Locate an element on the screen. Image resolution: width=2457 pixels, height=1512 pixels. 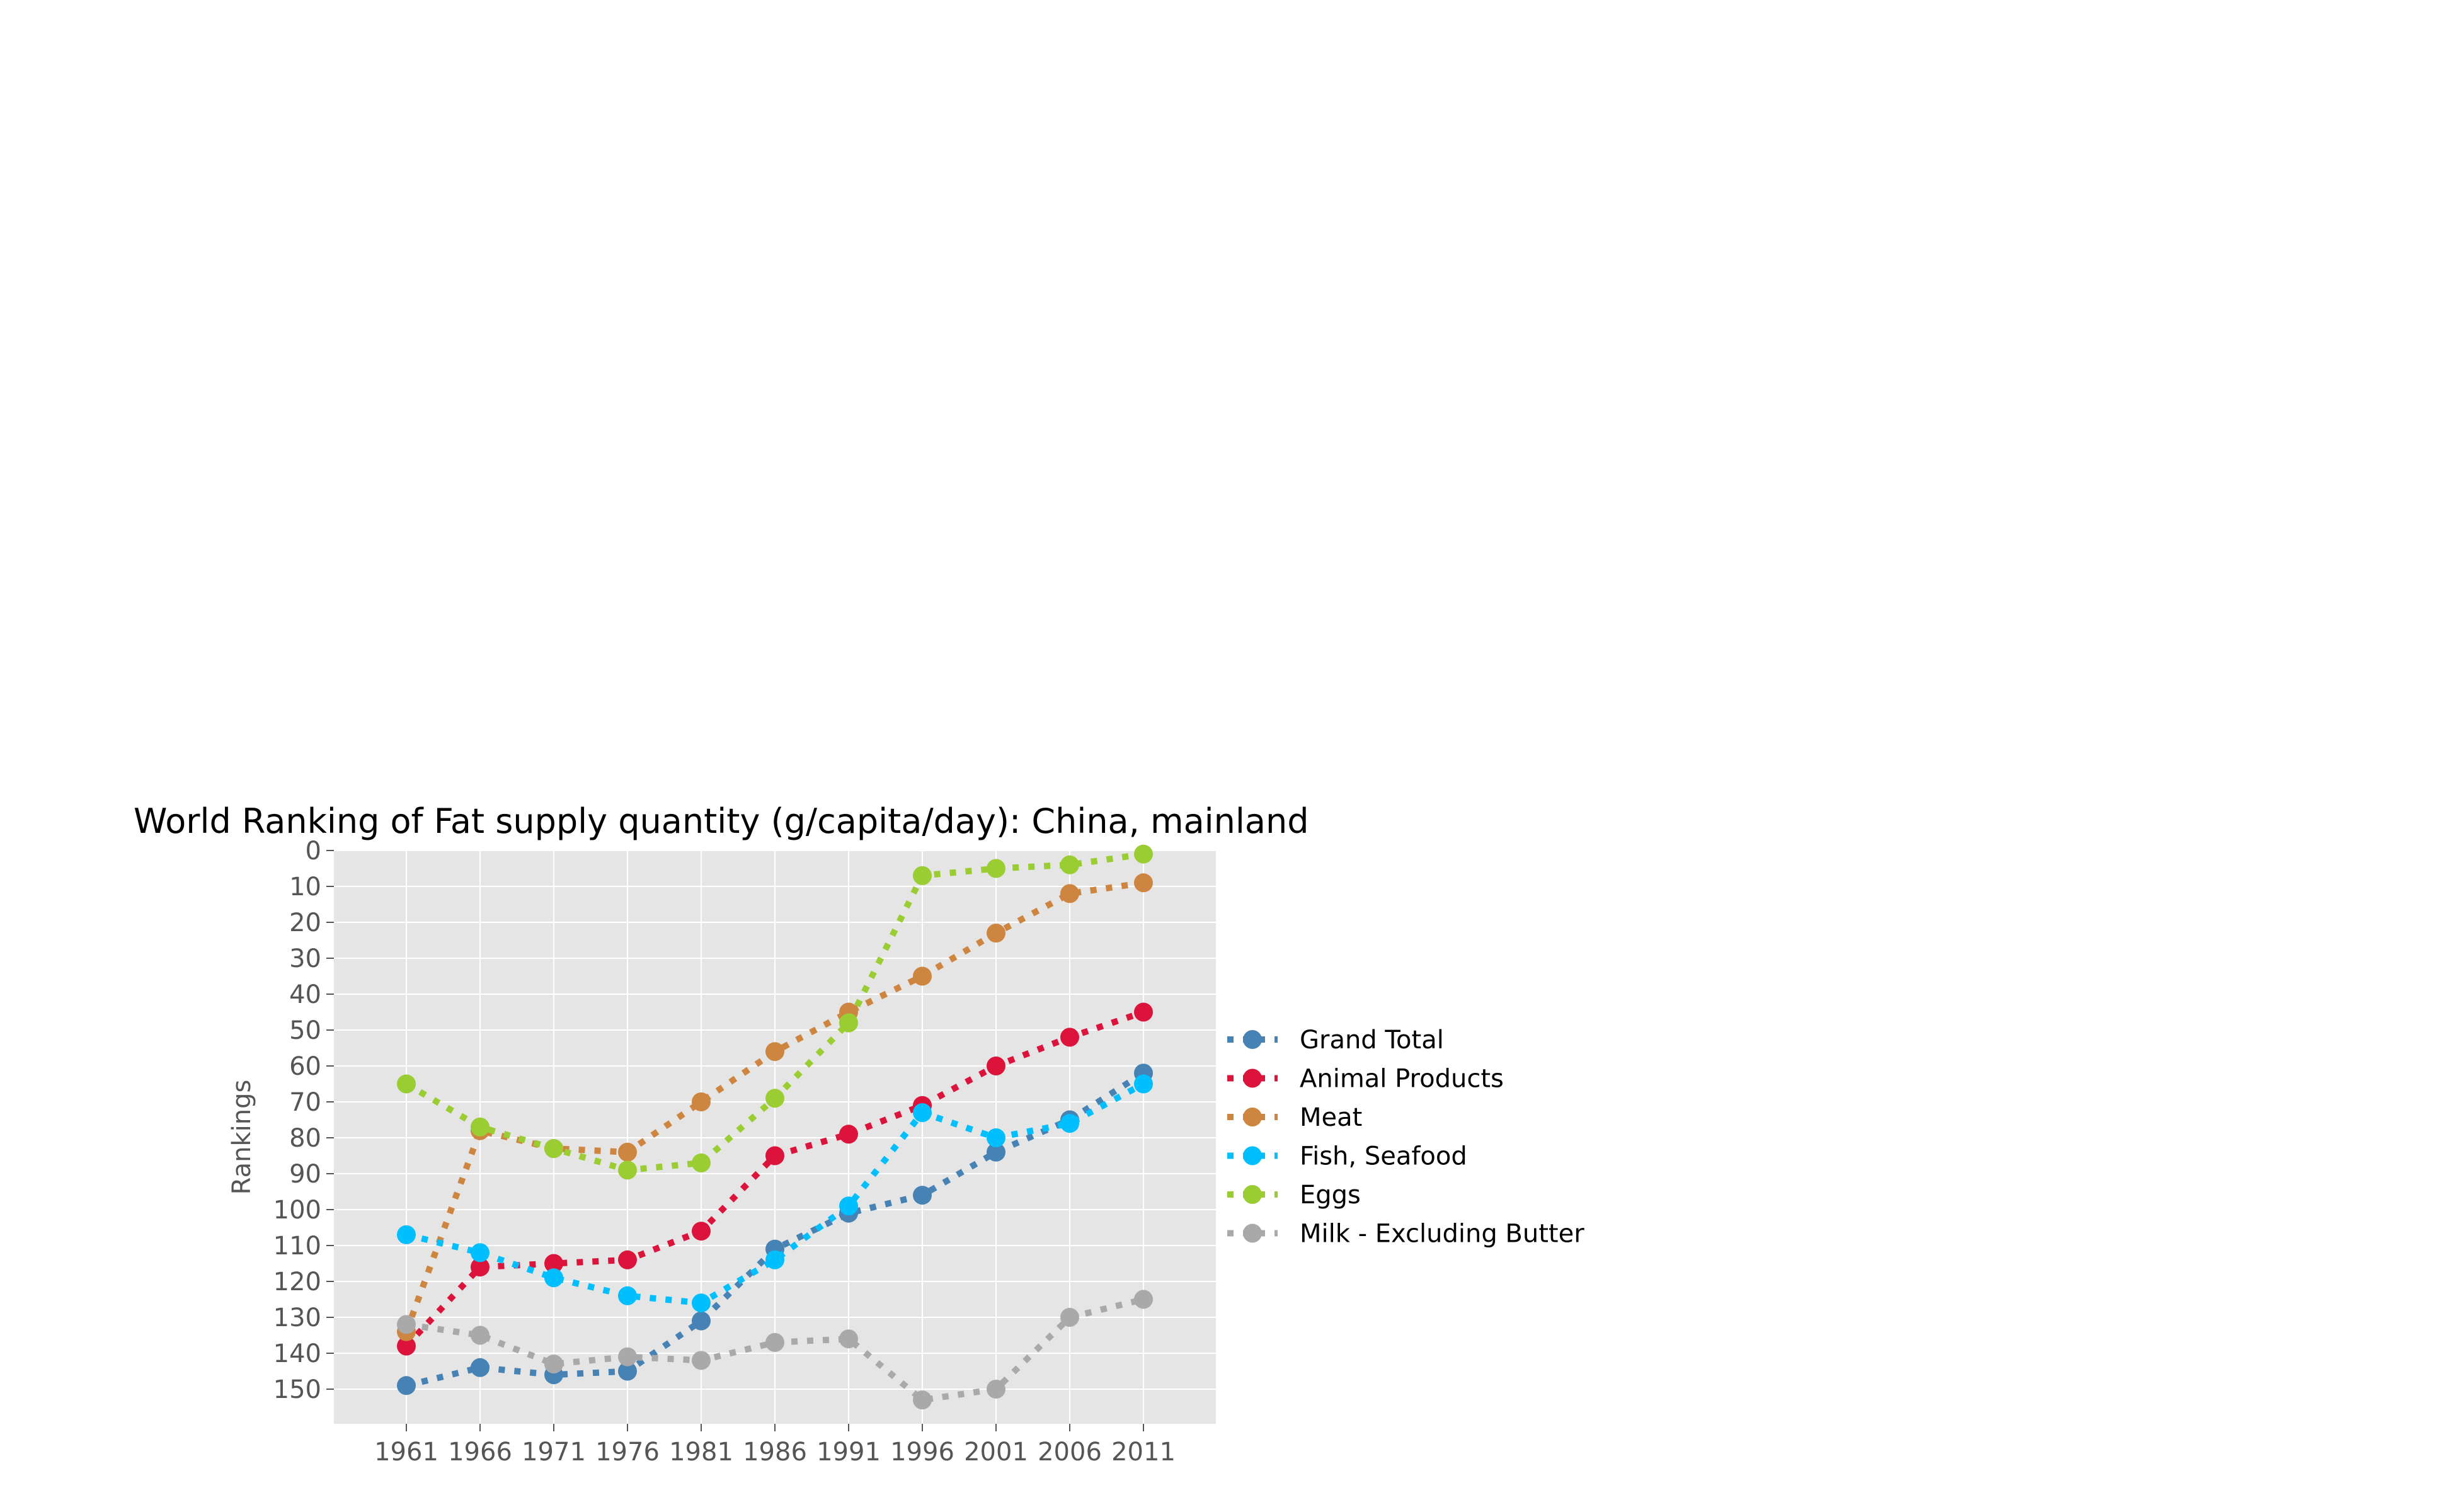
y-tick-label: 10 is located at coordinates (305, 887).